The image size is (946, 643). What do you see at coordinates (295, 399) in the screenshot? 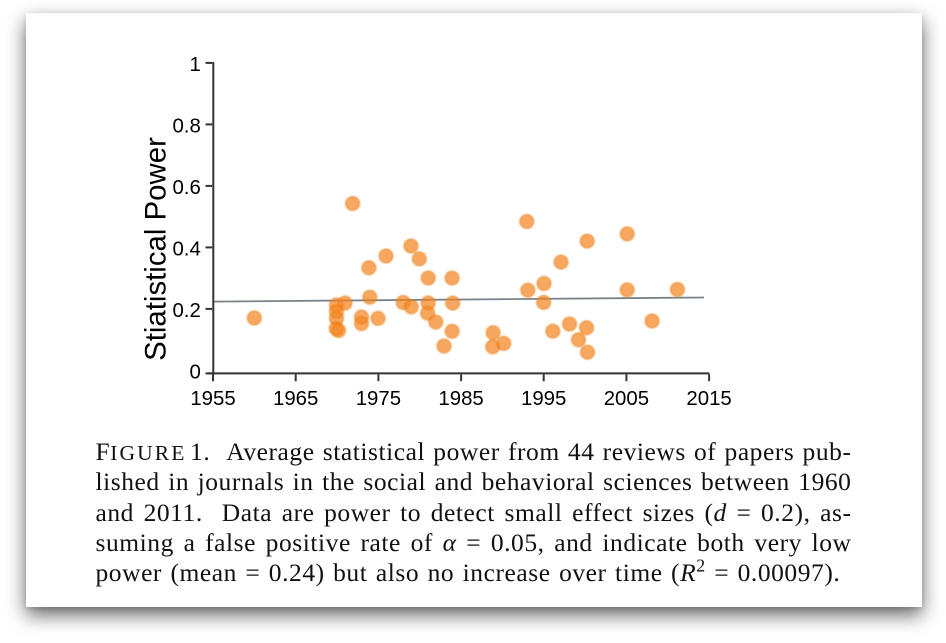
I see `svg-text: 1965` at bounding box center [295, 399].